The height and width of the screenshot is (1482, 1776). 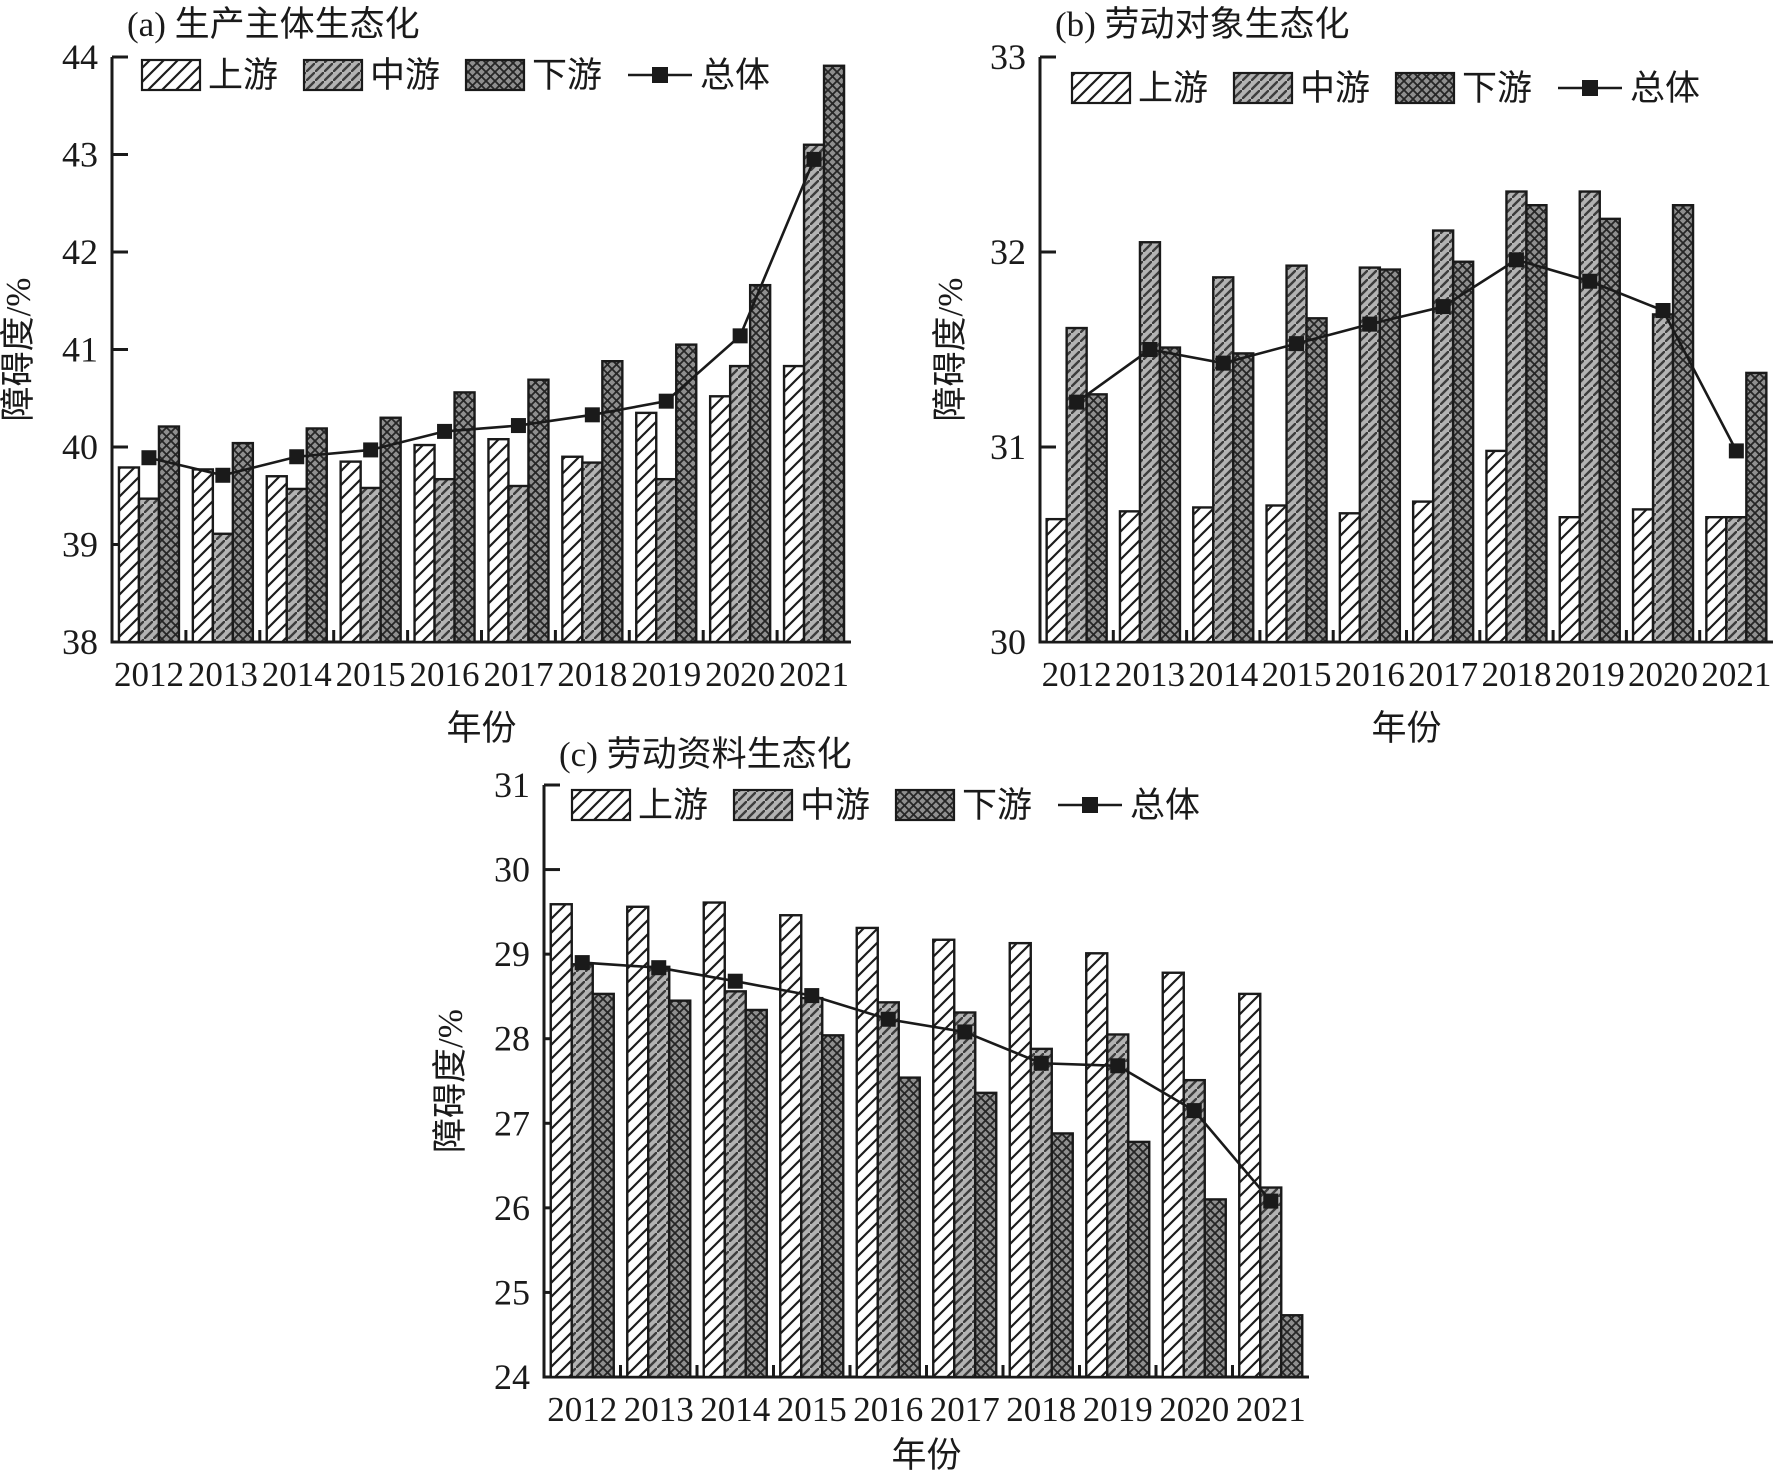 What do you see at coordinates (405, 75) in the screenshot?
I see `legend-label-midstream: 中游` at bounding box center [405, 75].